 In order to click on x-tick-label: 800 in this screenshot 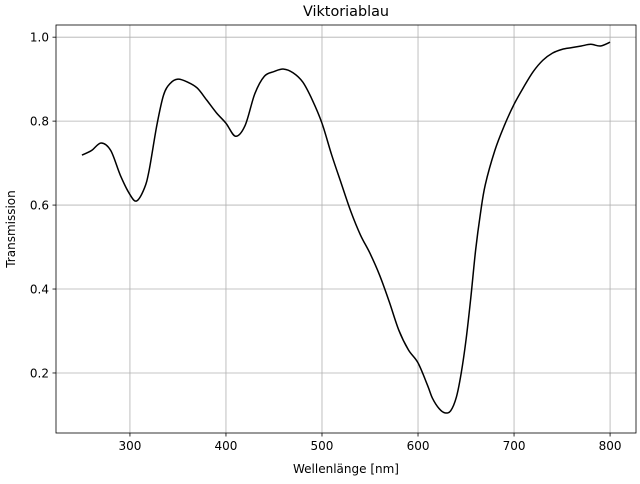, I will do `click(610, 446)`.